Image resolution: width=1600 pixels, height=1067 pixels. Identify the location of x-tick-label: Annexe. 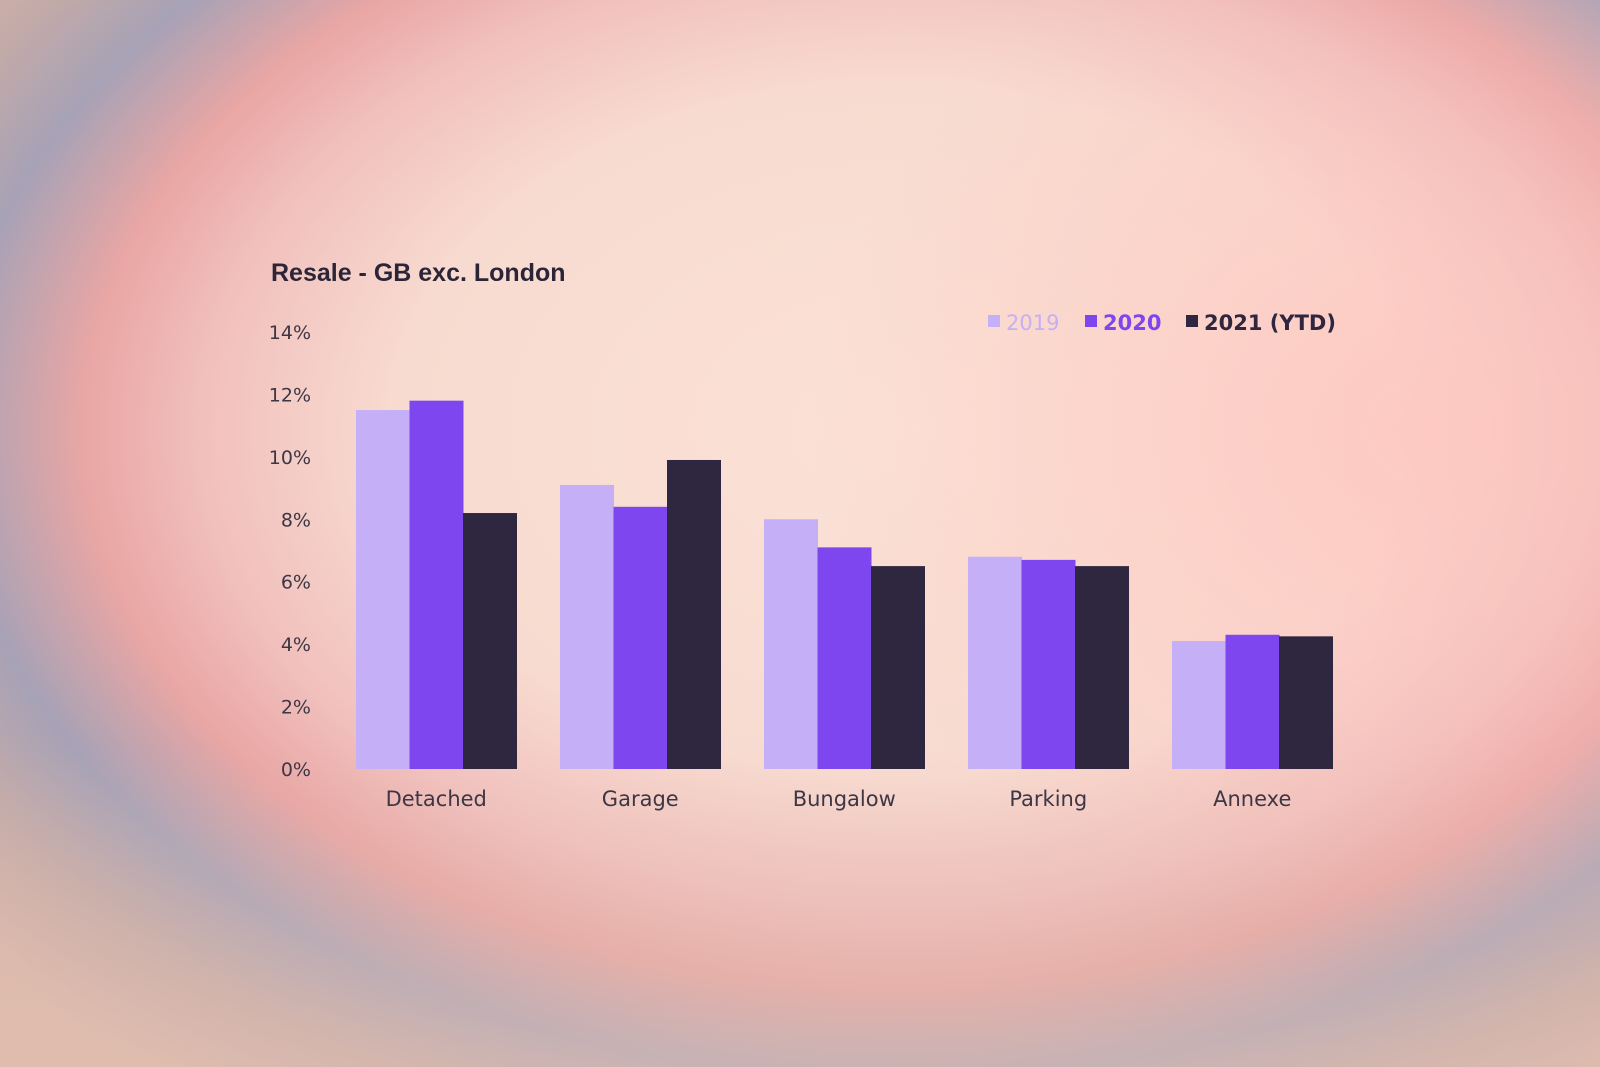
(1252, 799).